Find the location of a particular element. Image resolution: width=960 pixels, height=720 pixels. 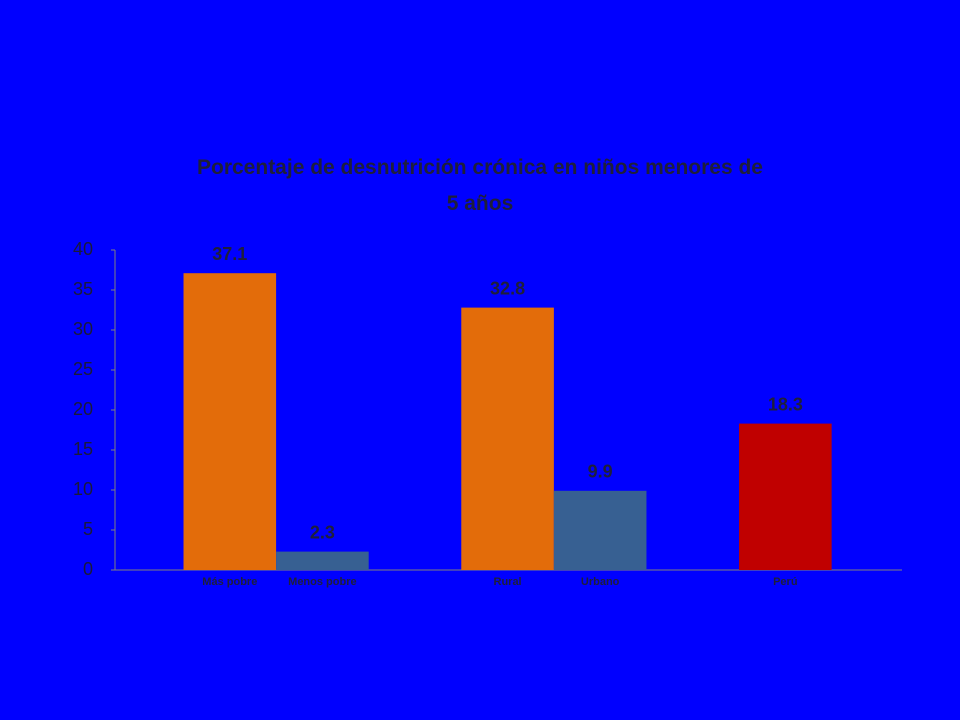

value-label: 18.3 is located at coordinates (785, 404).